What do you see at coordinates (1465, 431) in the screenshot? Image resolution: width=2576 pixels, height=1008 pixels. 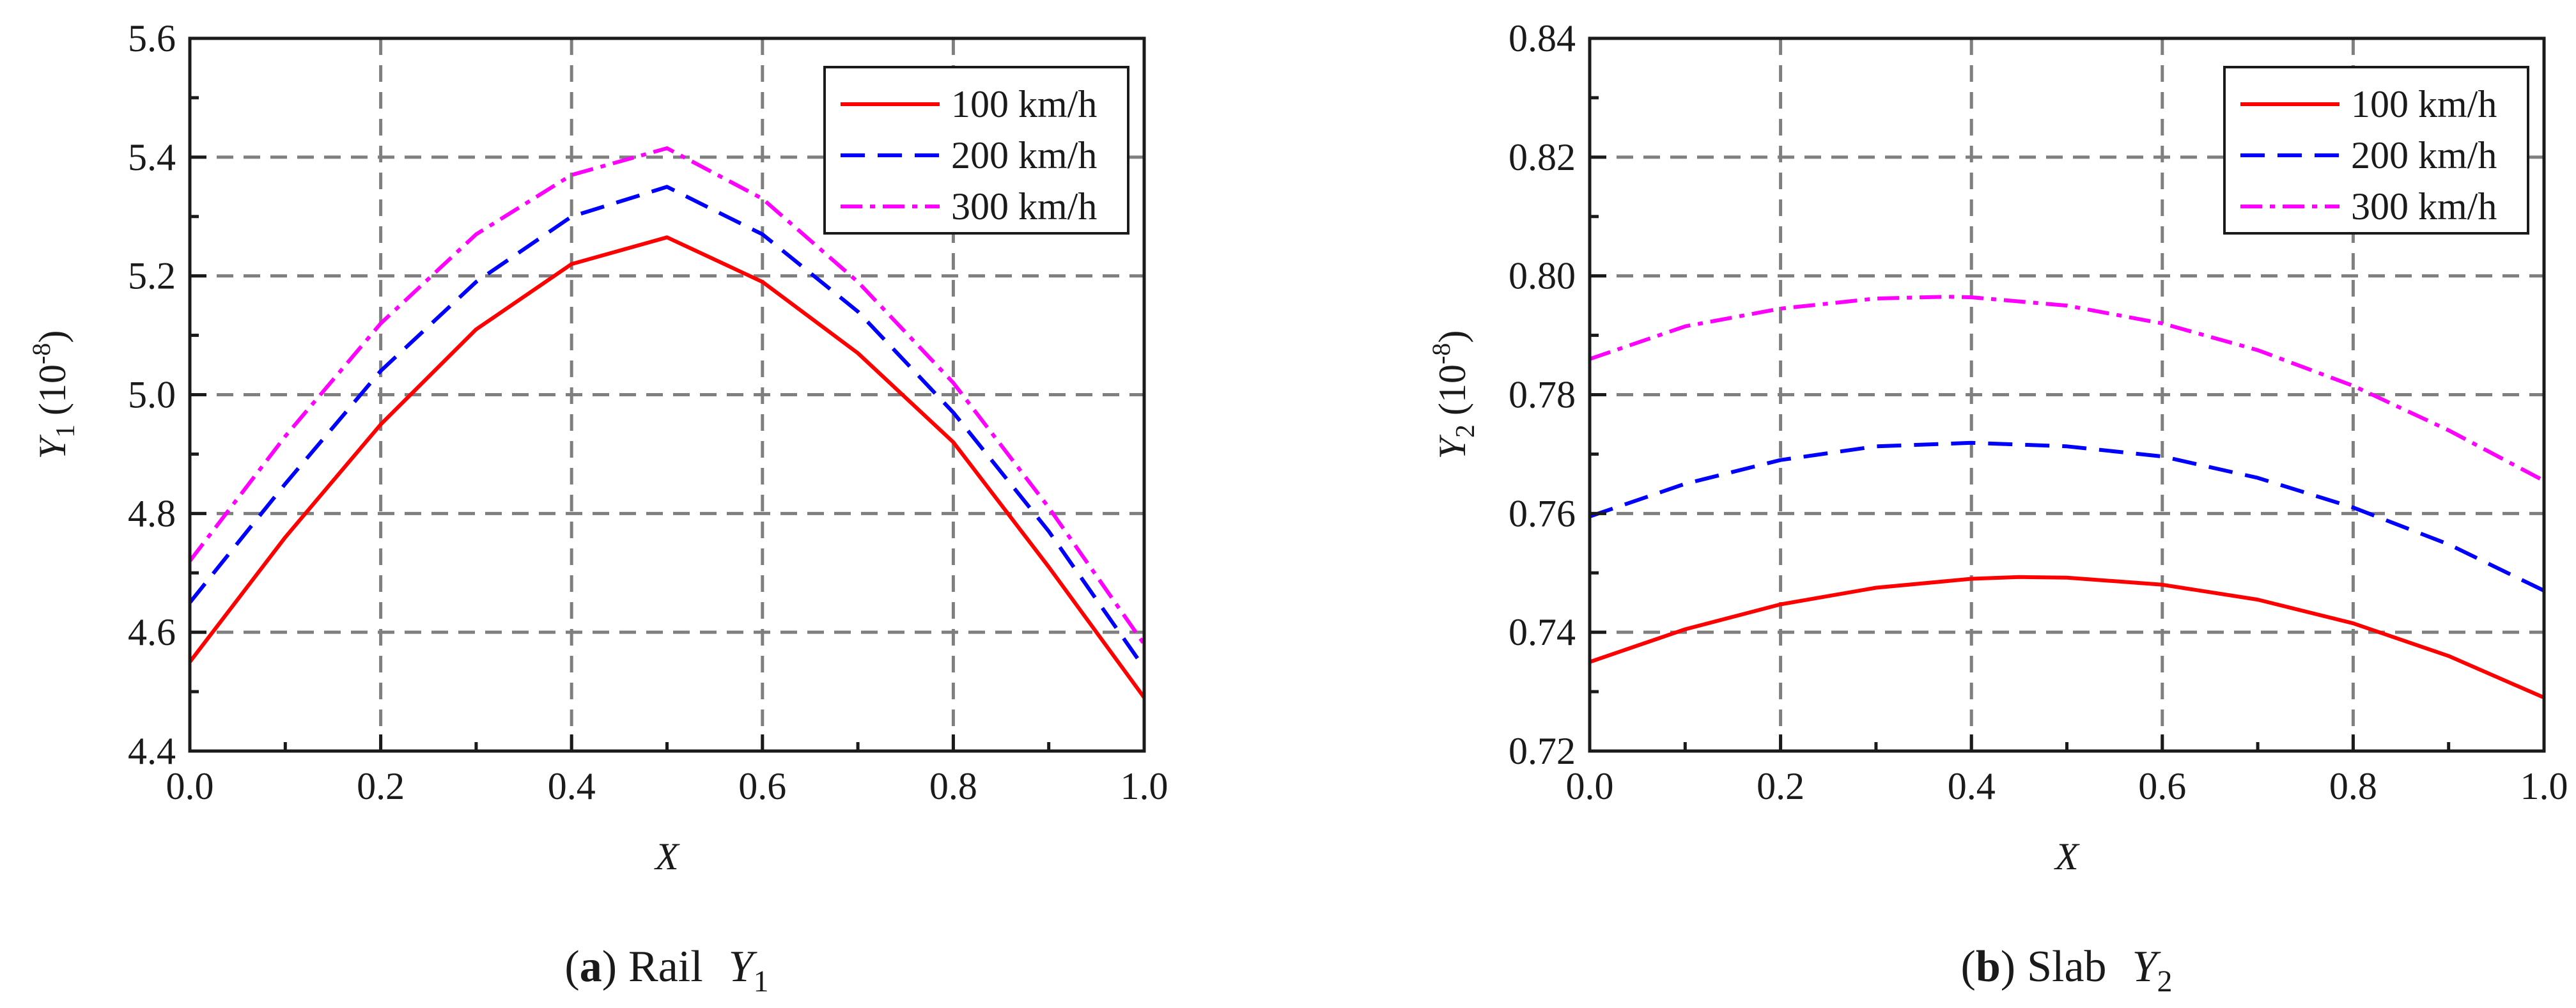 I see `y-axis-subscript: 2` at bounding box center [1465, 431].